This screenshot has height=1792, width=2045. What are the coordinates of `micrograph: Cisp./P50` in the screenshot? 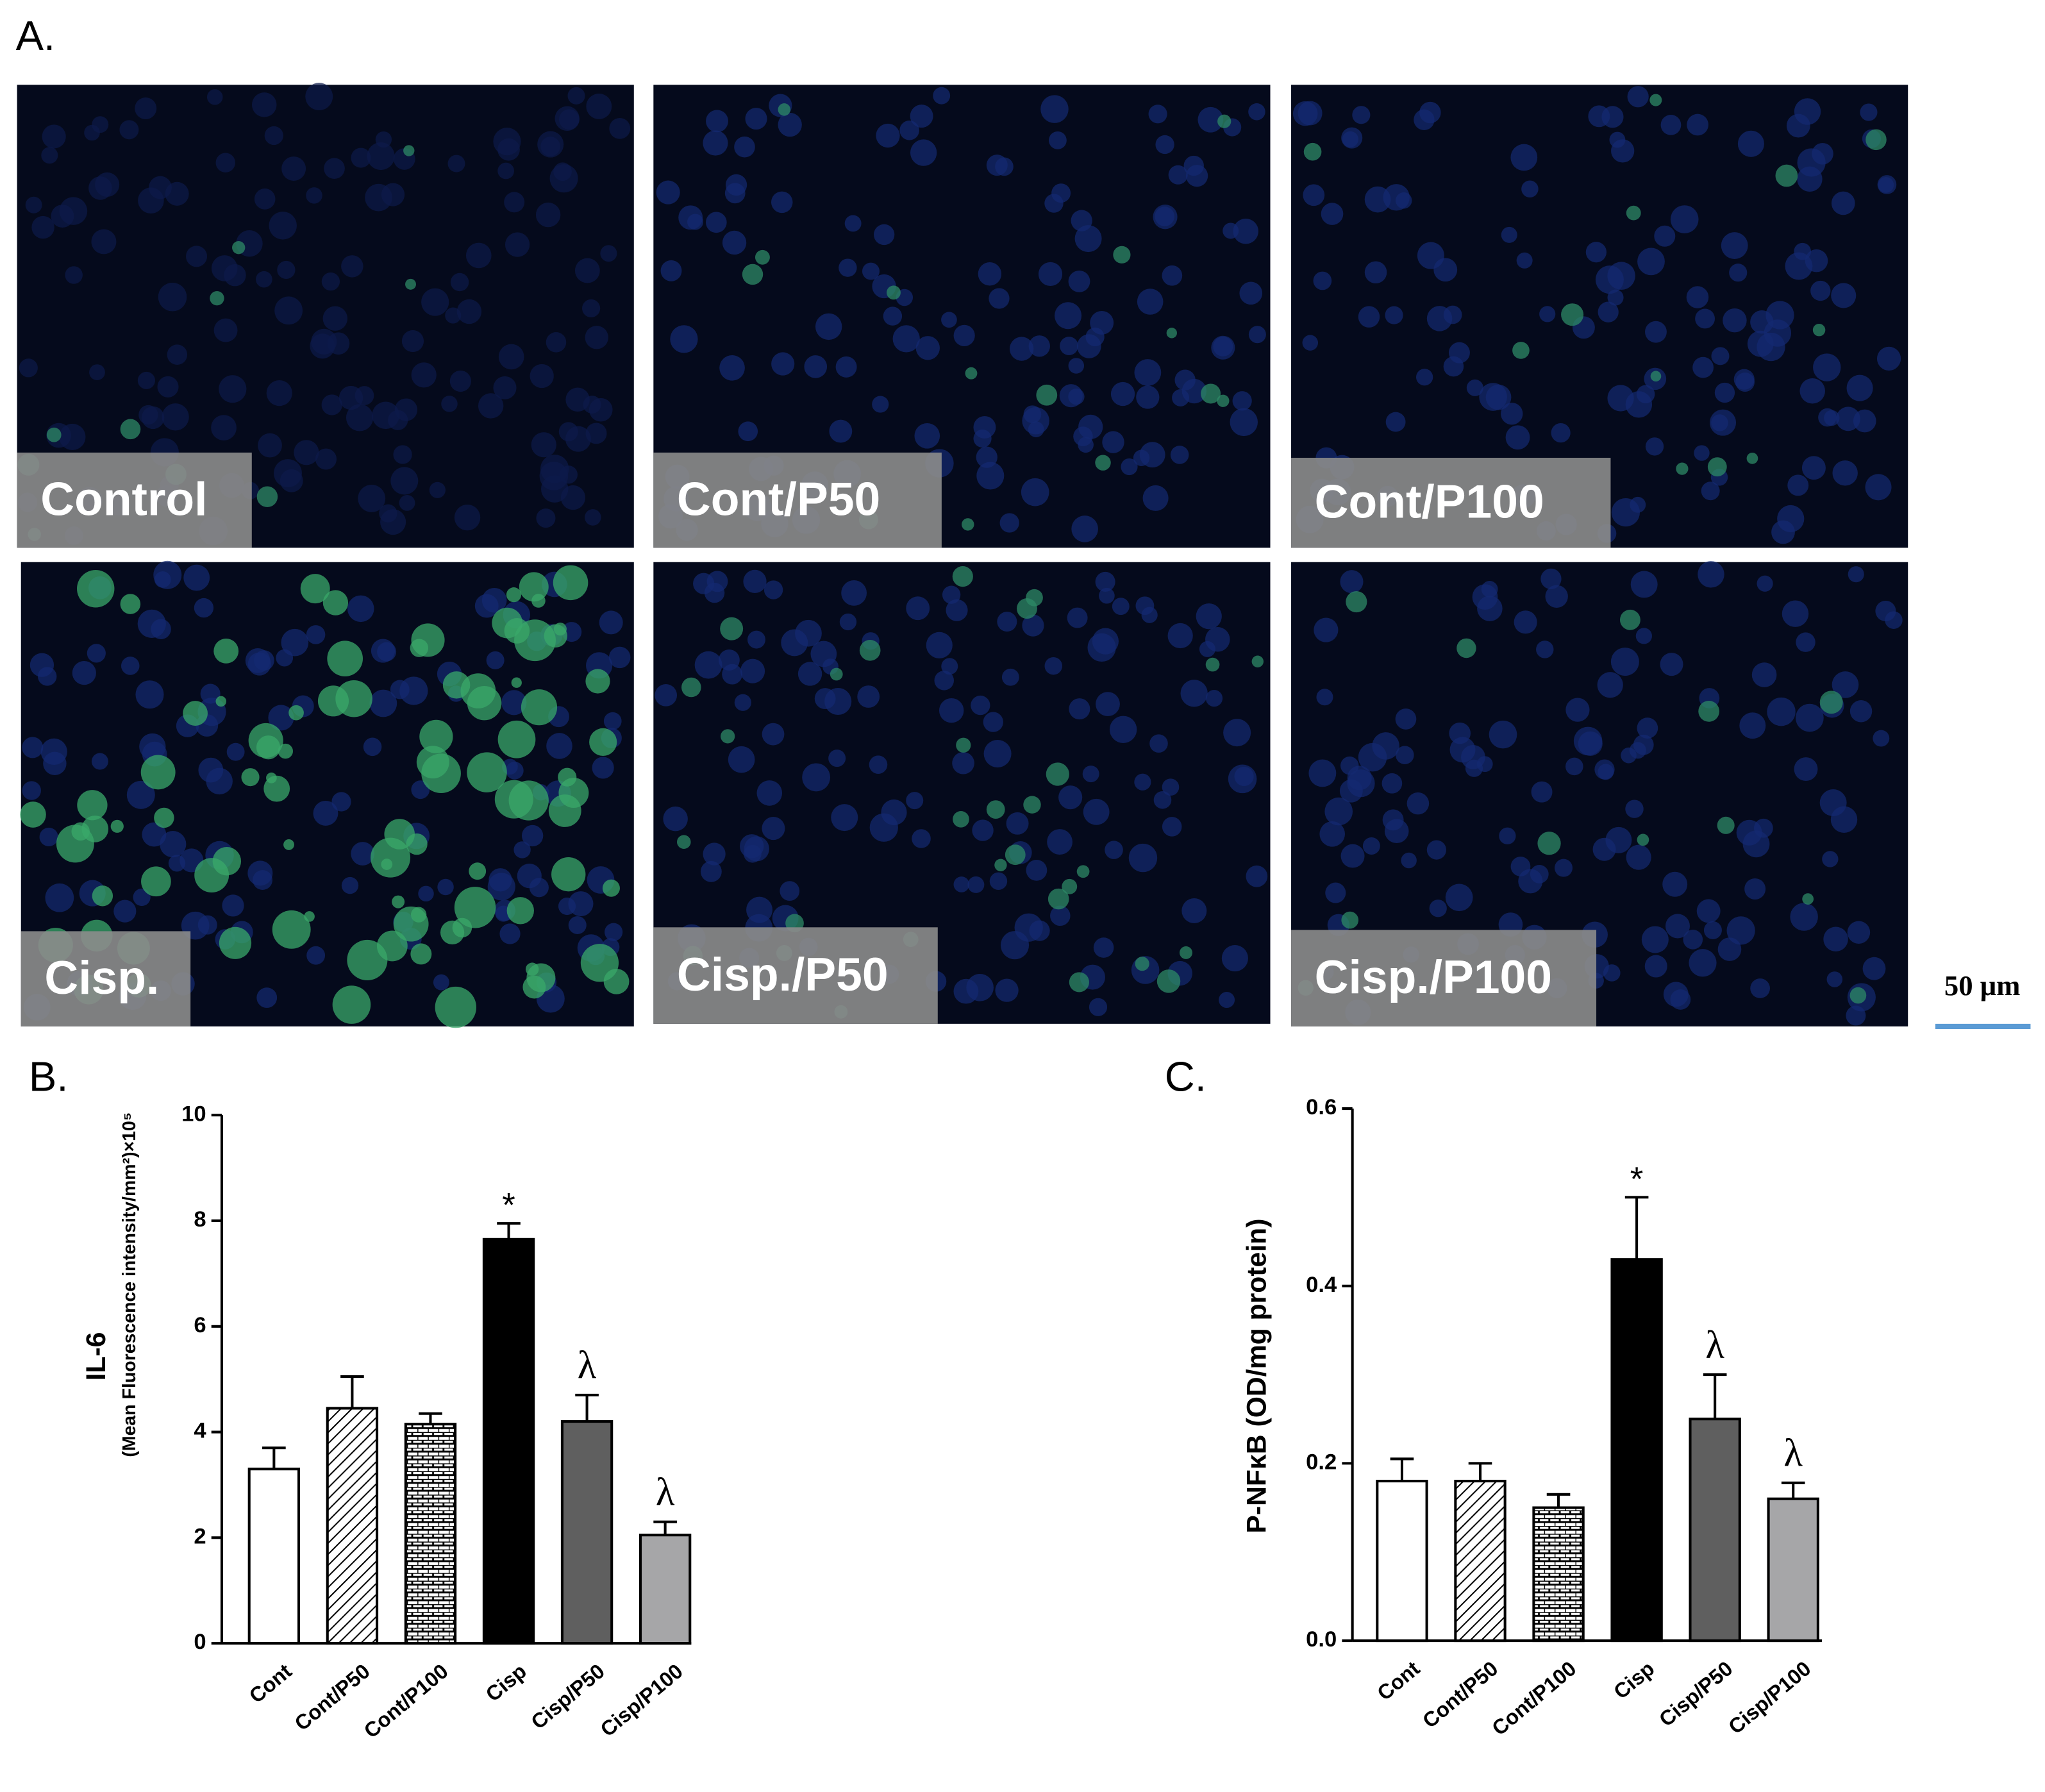 It's located at (962, 793).